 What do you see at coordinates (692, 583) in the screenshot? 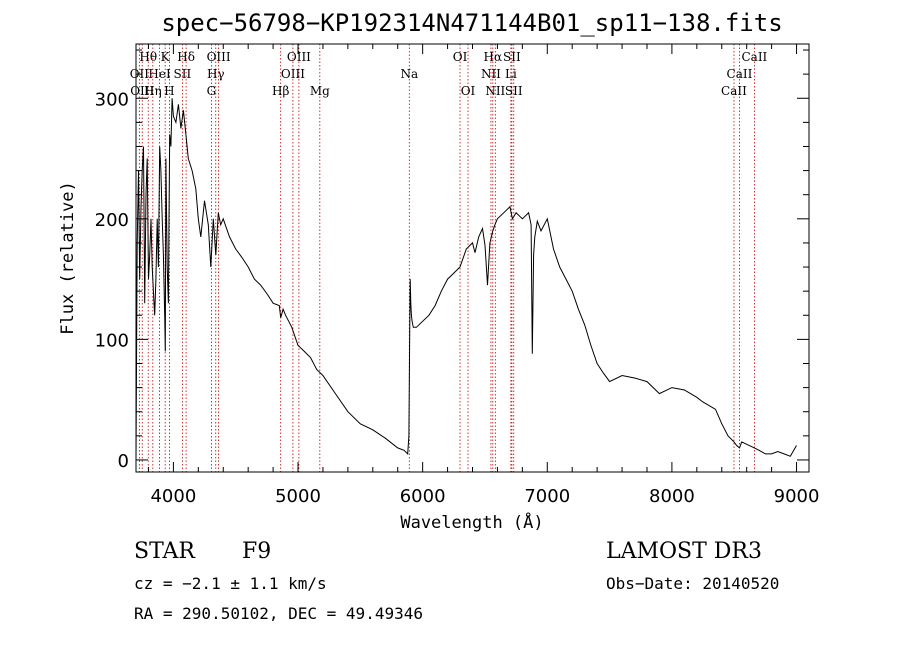
I see `observation-date: Obs−Date: 20140520` at bounding box center [692, 583].